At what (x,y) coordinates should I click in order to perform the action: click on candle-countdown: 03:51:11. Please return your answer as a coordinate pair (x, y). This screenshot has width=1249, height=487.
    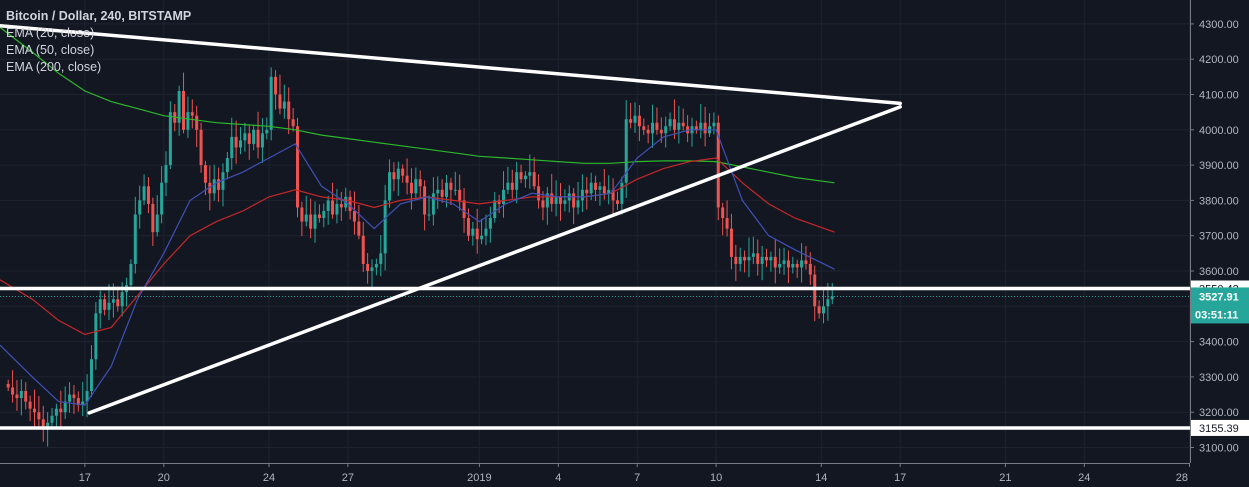
    Looking at the image, I should click on (1216, 315).